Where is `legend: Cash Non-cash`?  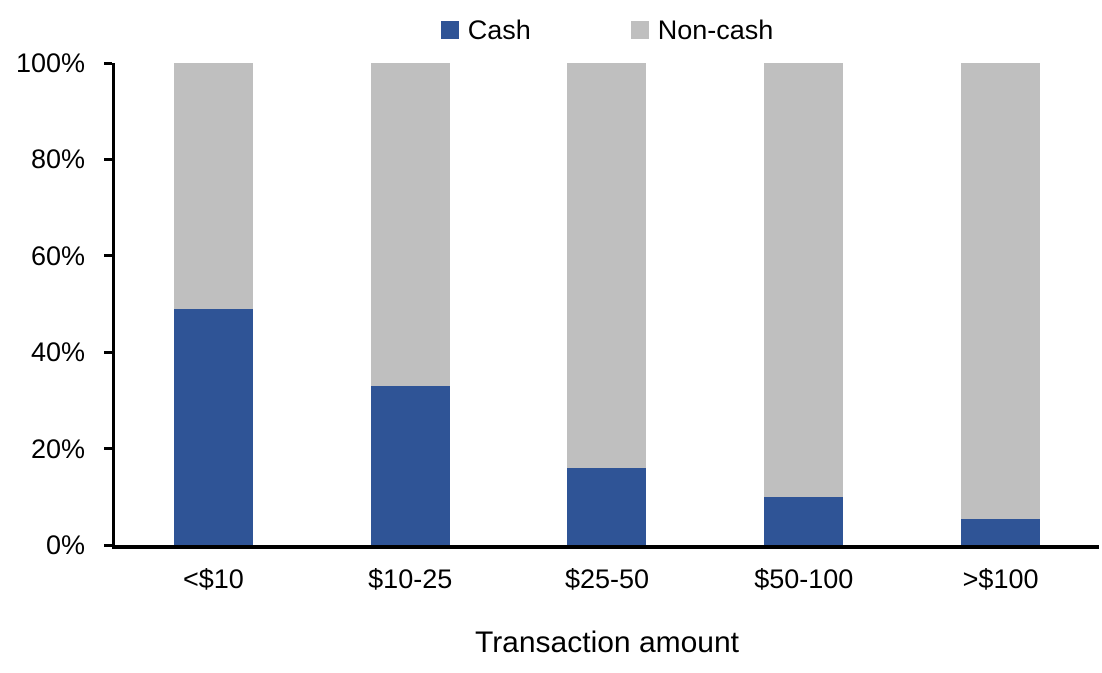
legend: Cash Non-cash is located at coordinates (607, 30).